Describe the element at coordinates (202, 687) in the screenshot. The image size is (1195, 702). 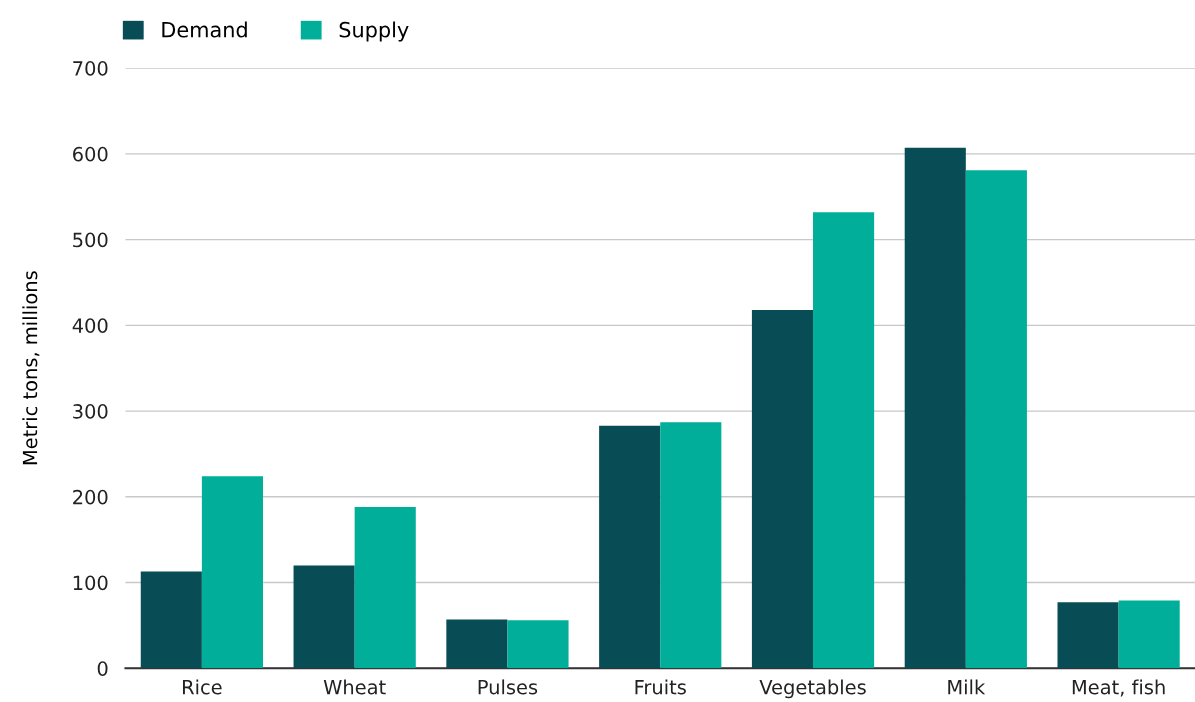
I see `x-tick-label: Rice` at that location.